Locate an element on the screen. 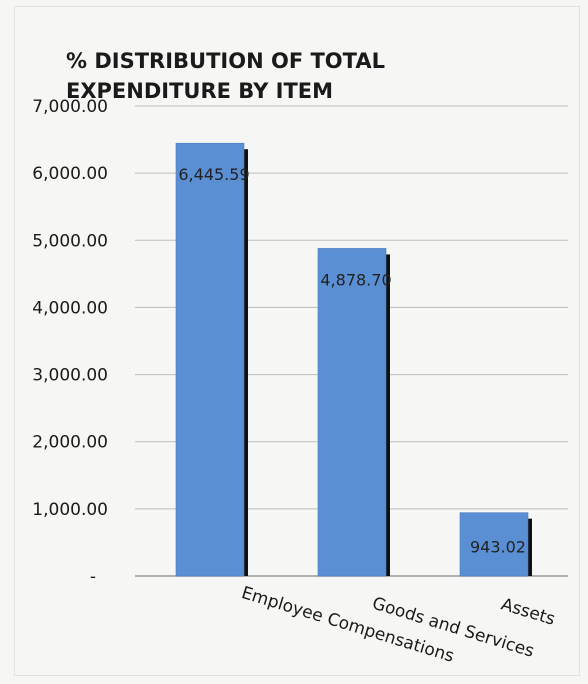  y-tick-label: 7,000.00 is located at coordinates (70, 107).